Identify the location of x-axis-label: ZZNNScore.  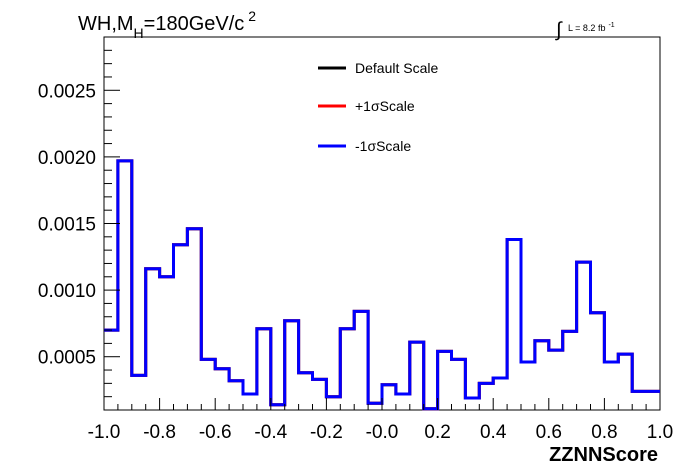
(603, 455).